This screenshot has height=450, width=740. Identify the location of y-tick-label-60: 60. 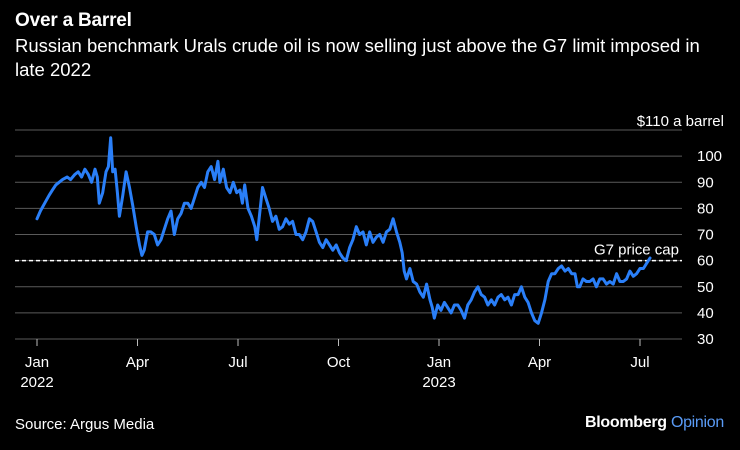
(705, 261).